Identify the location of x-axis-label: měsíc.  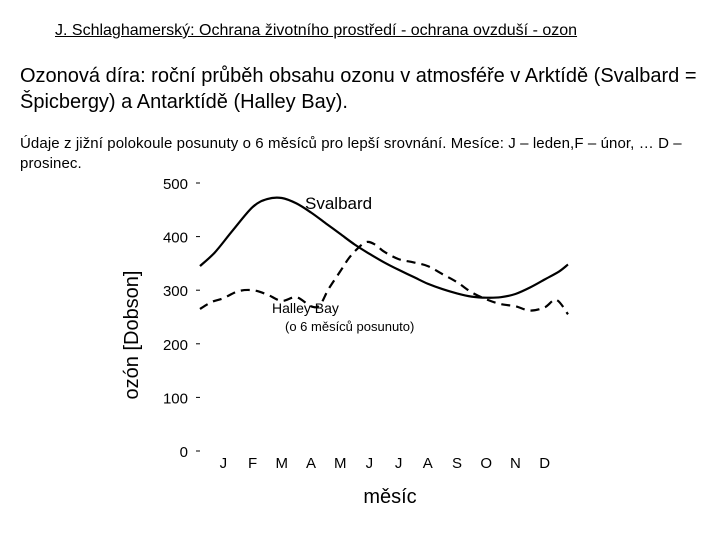
(389, 497).